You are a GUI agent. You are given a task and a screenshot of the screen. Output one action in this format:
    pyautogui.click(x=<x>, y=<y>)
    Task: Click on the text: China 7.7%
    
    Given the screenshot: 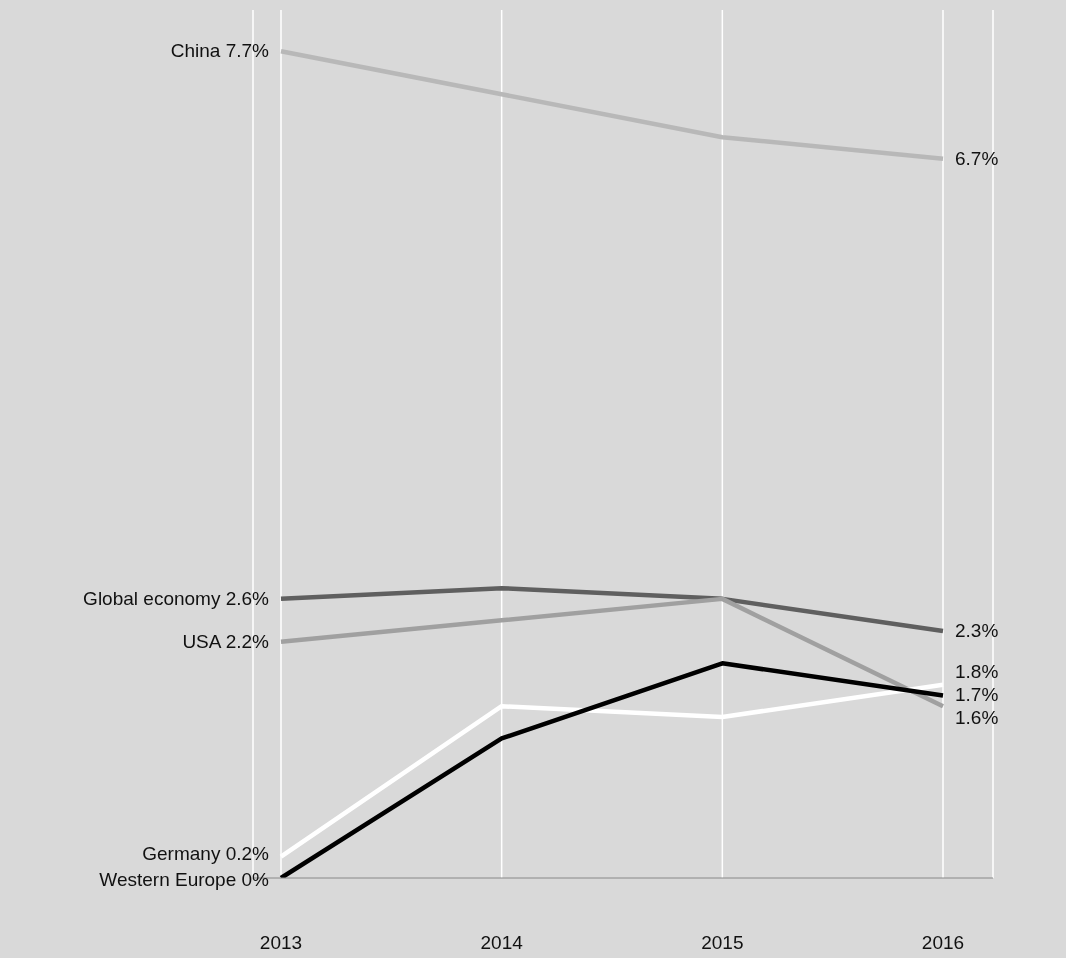 What is the action you would take?
    pyautogui.click(x=219, y=51)
    